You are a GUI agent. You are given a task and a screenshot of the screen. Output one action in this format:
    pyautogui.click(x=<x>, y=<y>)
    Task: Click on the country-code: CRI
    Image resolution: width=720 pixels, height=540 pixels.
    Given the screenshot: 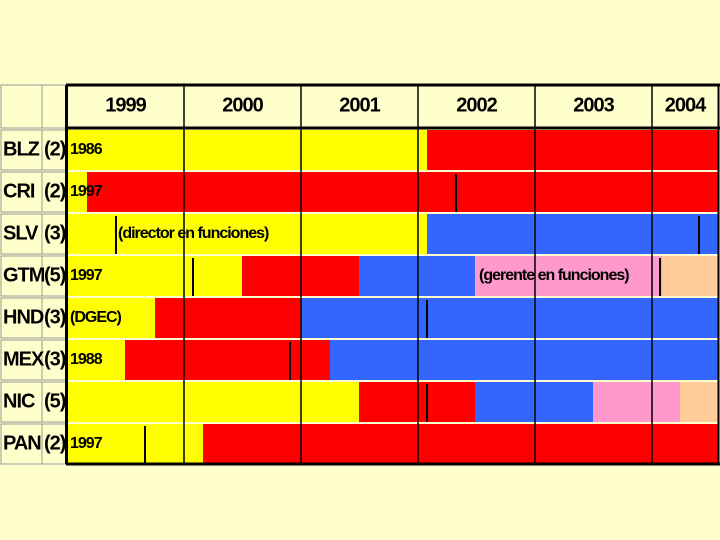 What is the action you would take?
    pyautogui.click(x=19, y=191)
    